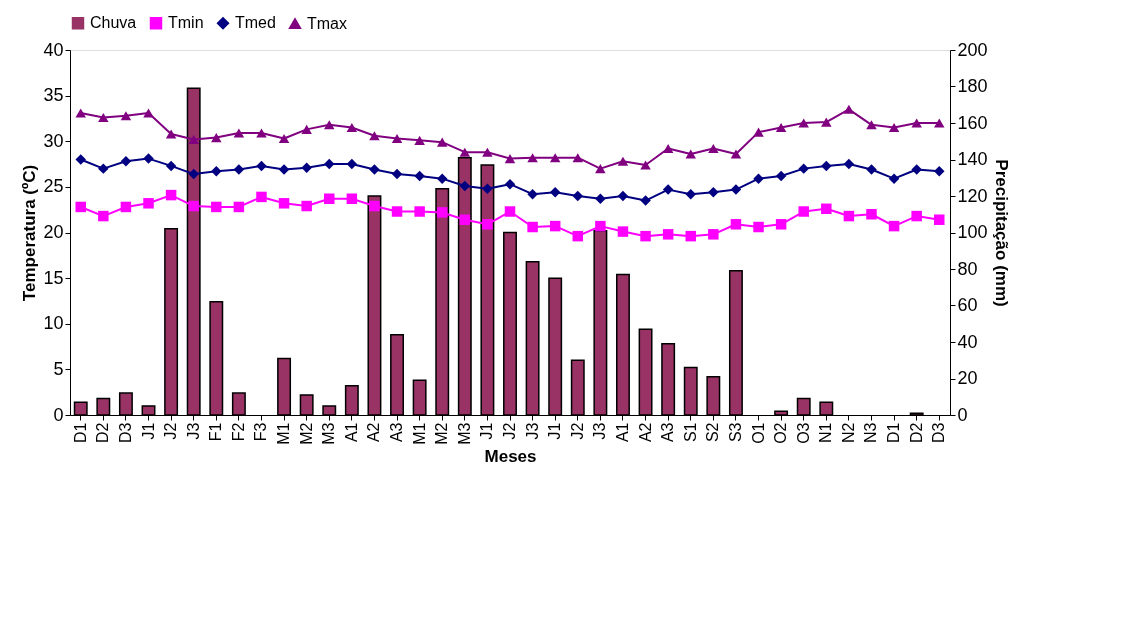  Describe the element at coordinates (1001, 233) in the screenshot. I see `y2-axis-title: Precipitação (mm)` at that location.